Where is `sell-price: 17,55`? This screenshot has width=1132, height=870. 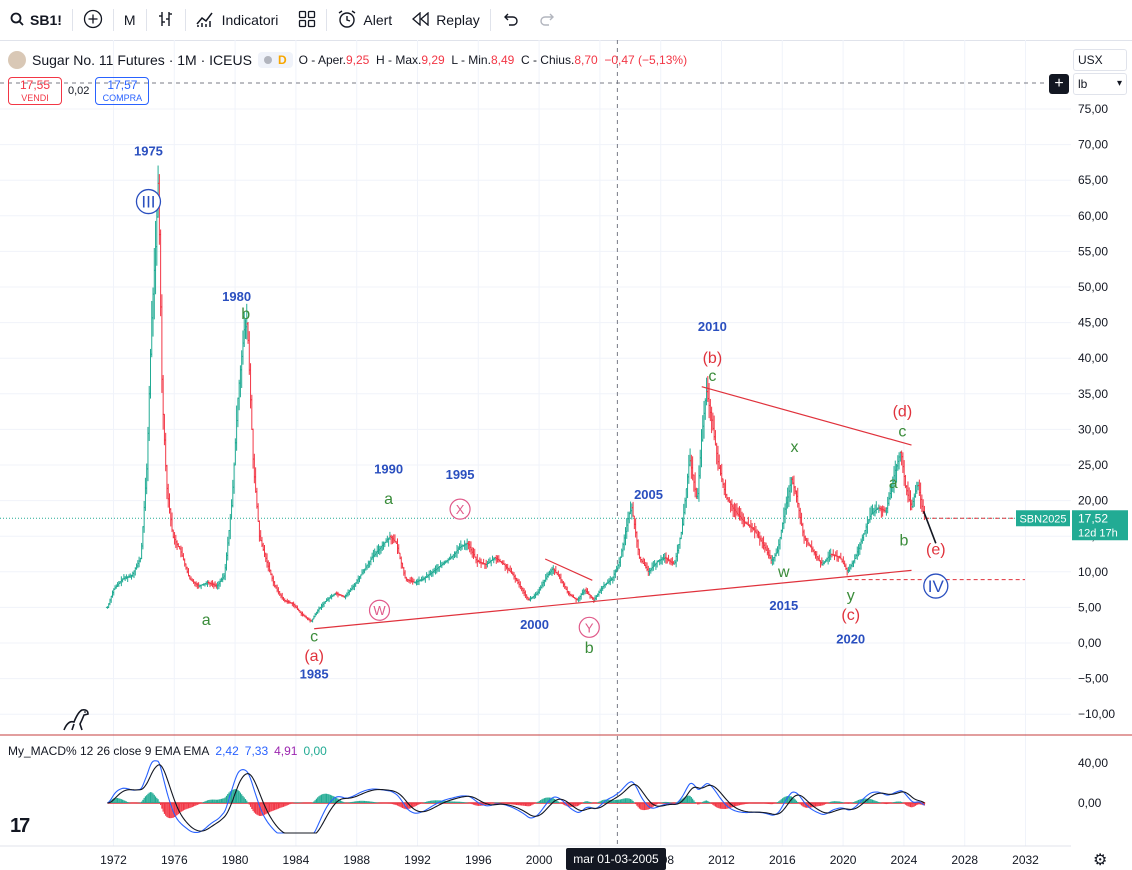
sell-price: 17,55 is located at coordinates (35, 85).